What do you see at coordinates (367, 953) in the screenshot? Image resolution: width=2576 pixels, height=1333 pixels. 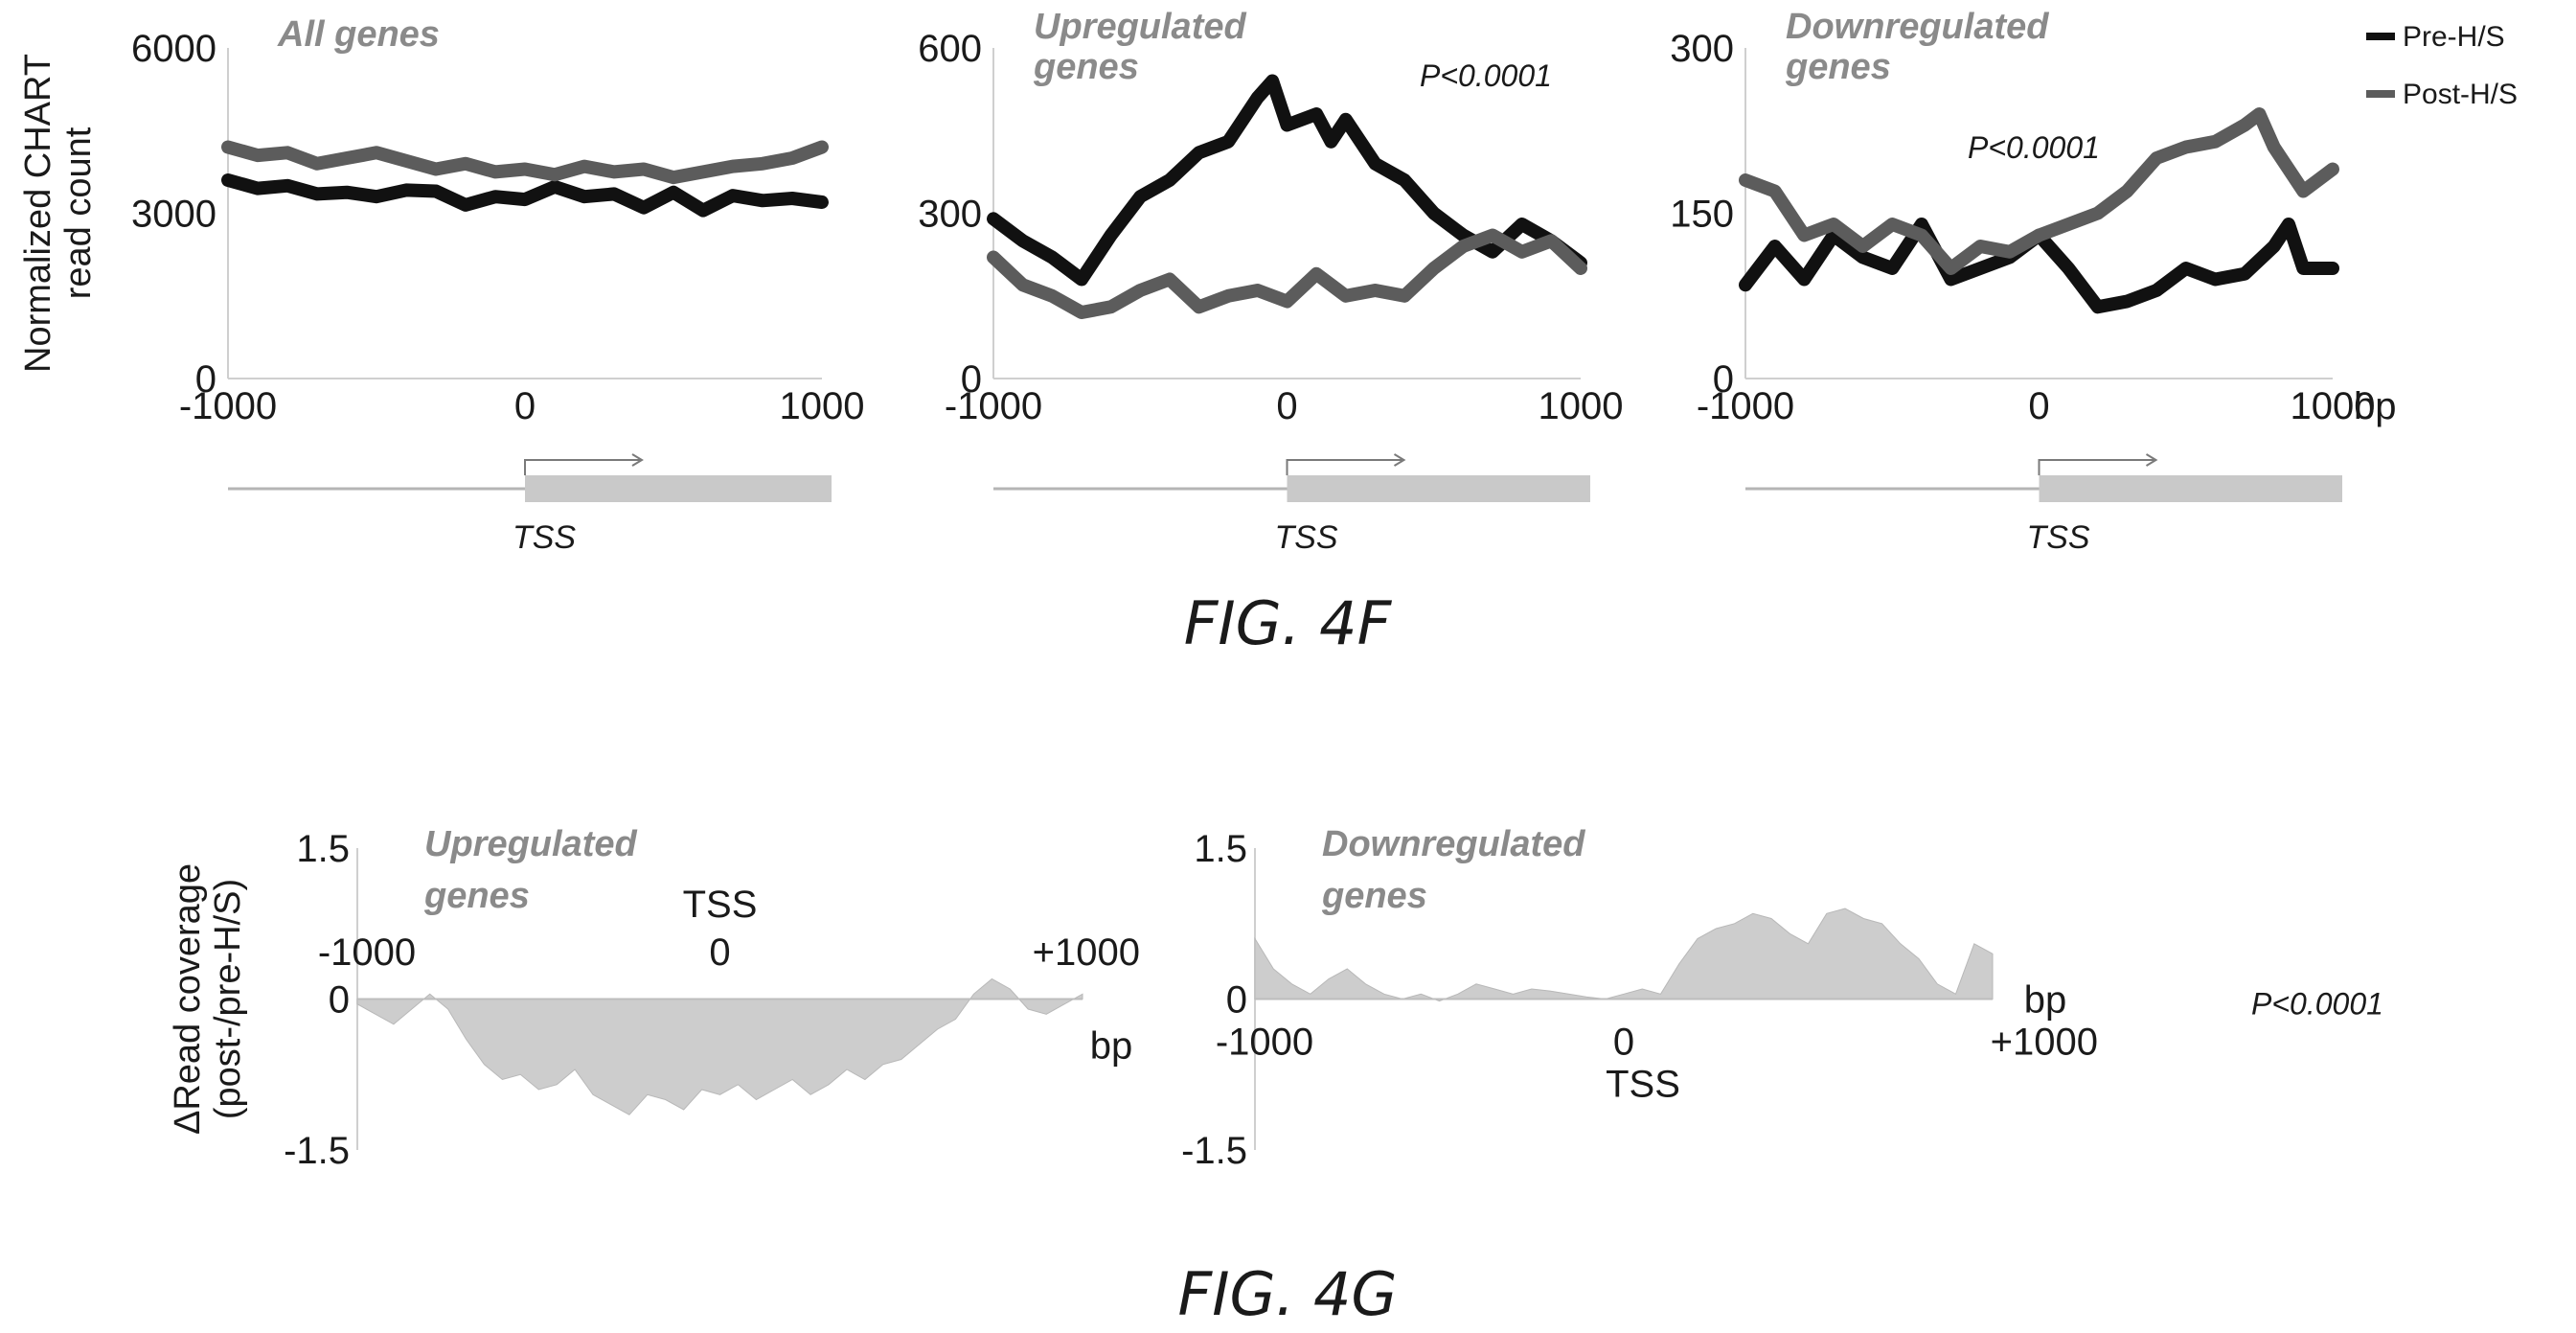 I see `chart4-x-tick-label: -1000` at bounding box center [367, 953].